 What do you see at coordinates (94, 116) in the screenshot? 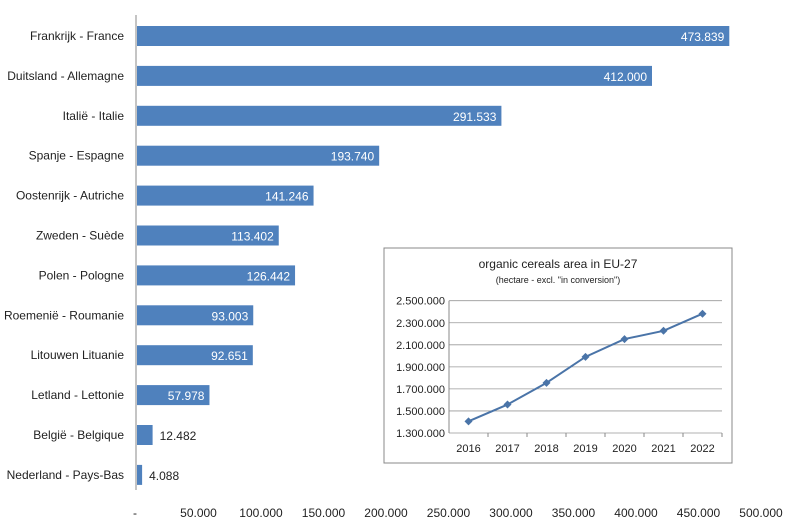
I see `category-label: Italië - Italie` at bounding box center [94, 116].